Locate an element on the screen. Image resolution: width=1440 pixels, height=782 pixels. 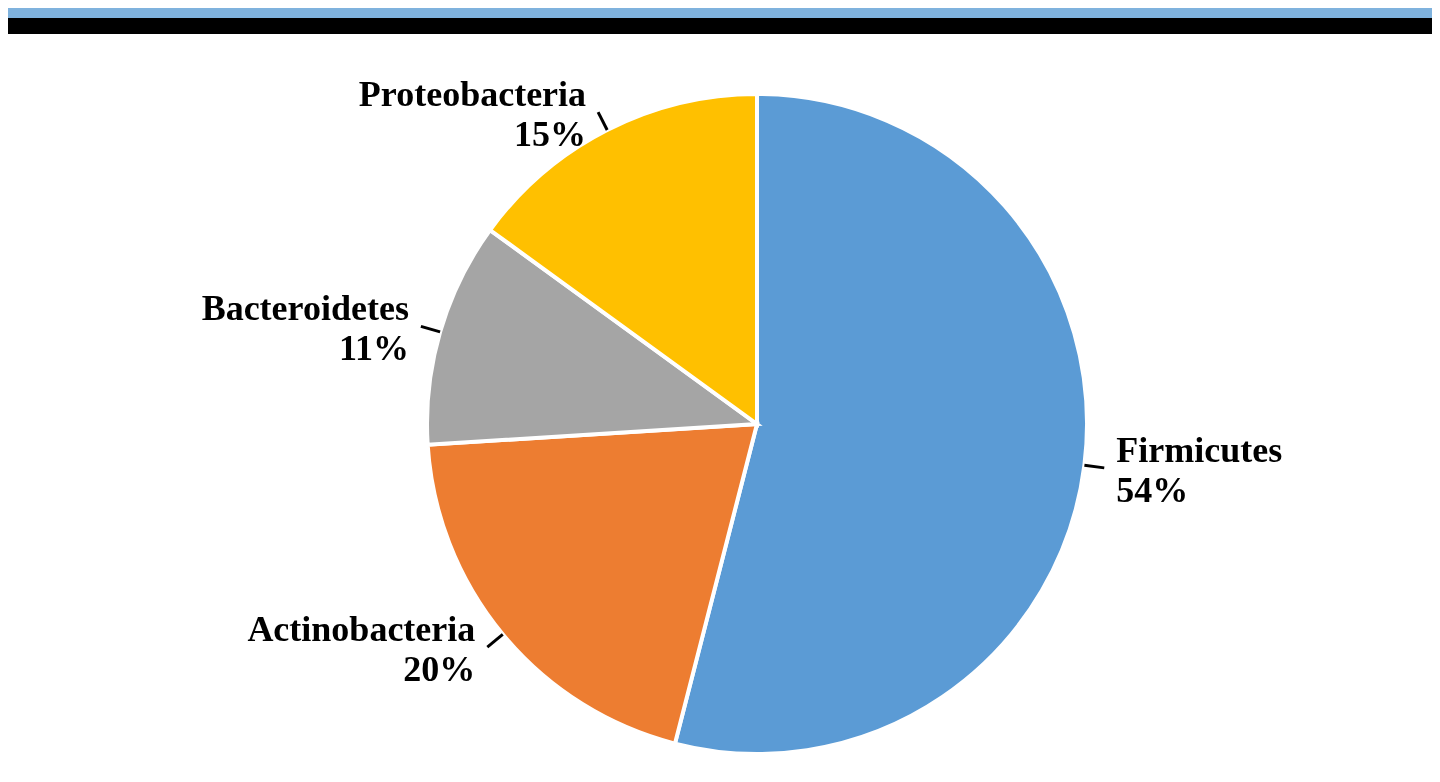
data-label: 20% is located at coordinates (439, 669).